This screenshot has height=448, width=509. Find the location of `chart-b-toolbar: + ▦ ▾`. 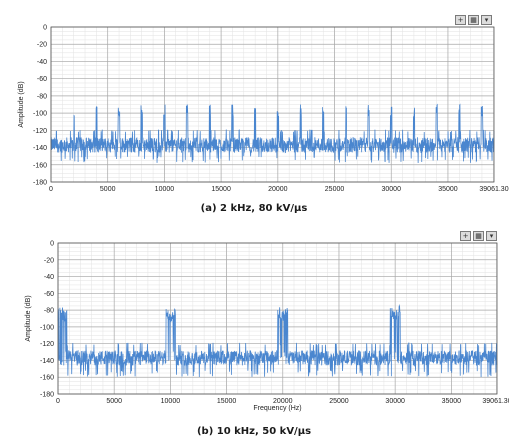

chart-b-toolbar: + ▦ ▾ is located at coordinates (478, 235).